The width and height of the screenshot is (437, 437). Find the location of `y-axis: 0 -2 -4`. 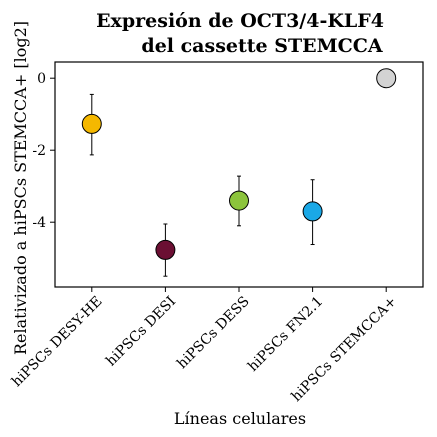

y-axis: 0 -2 -4 is located at coordinates (43, 151).